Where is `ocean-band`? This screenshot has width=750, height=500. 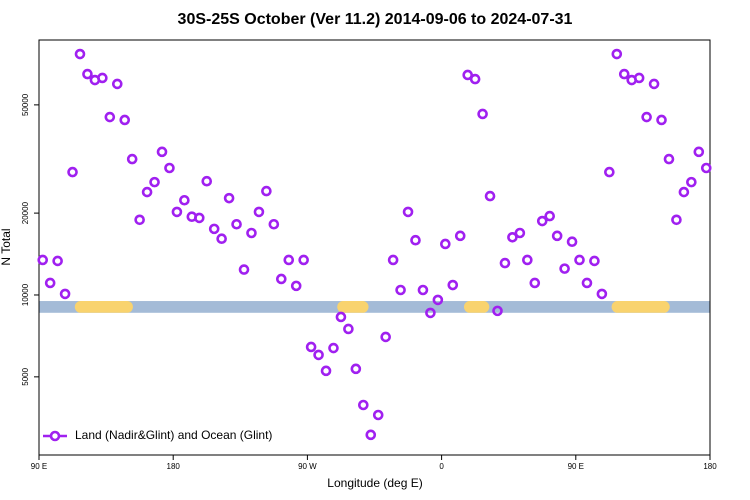
ocean-band is located at coordinates (374, 307).